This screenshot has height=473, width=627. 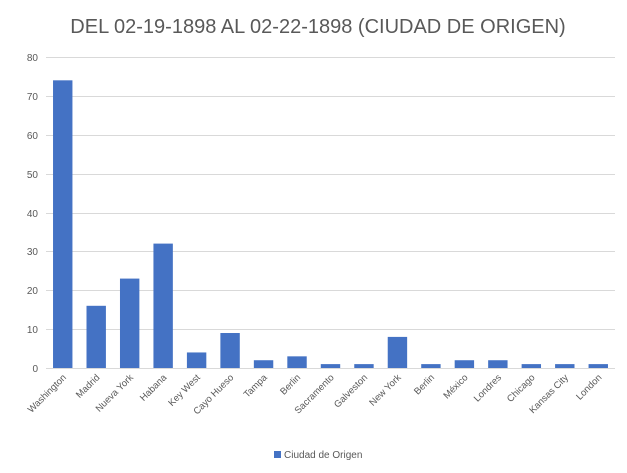 I want to click on legend-swatch, so click(x=277, y=454).